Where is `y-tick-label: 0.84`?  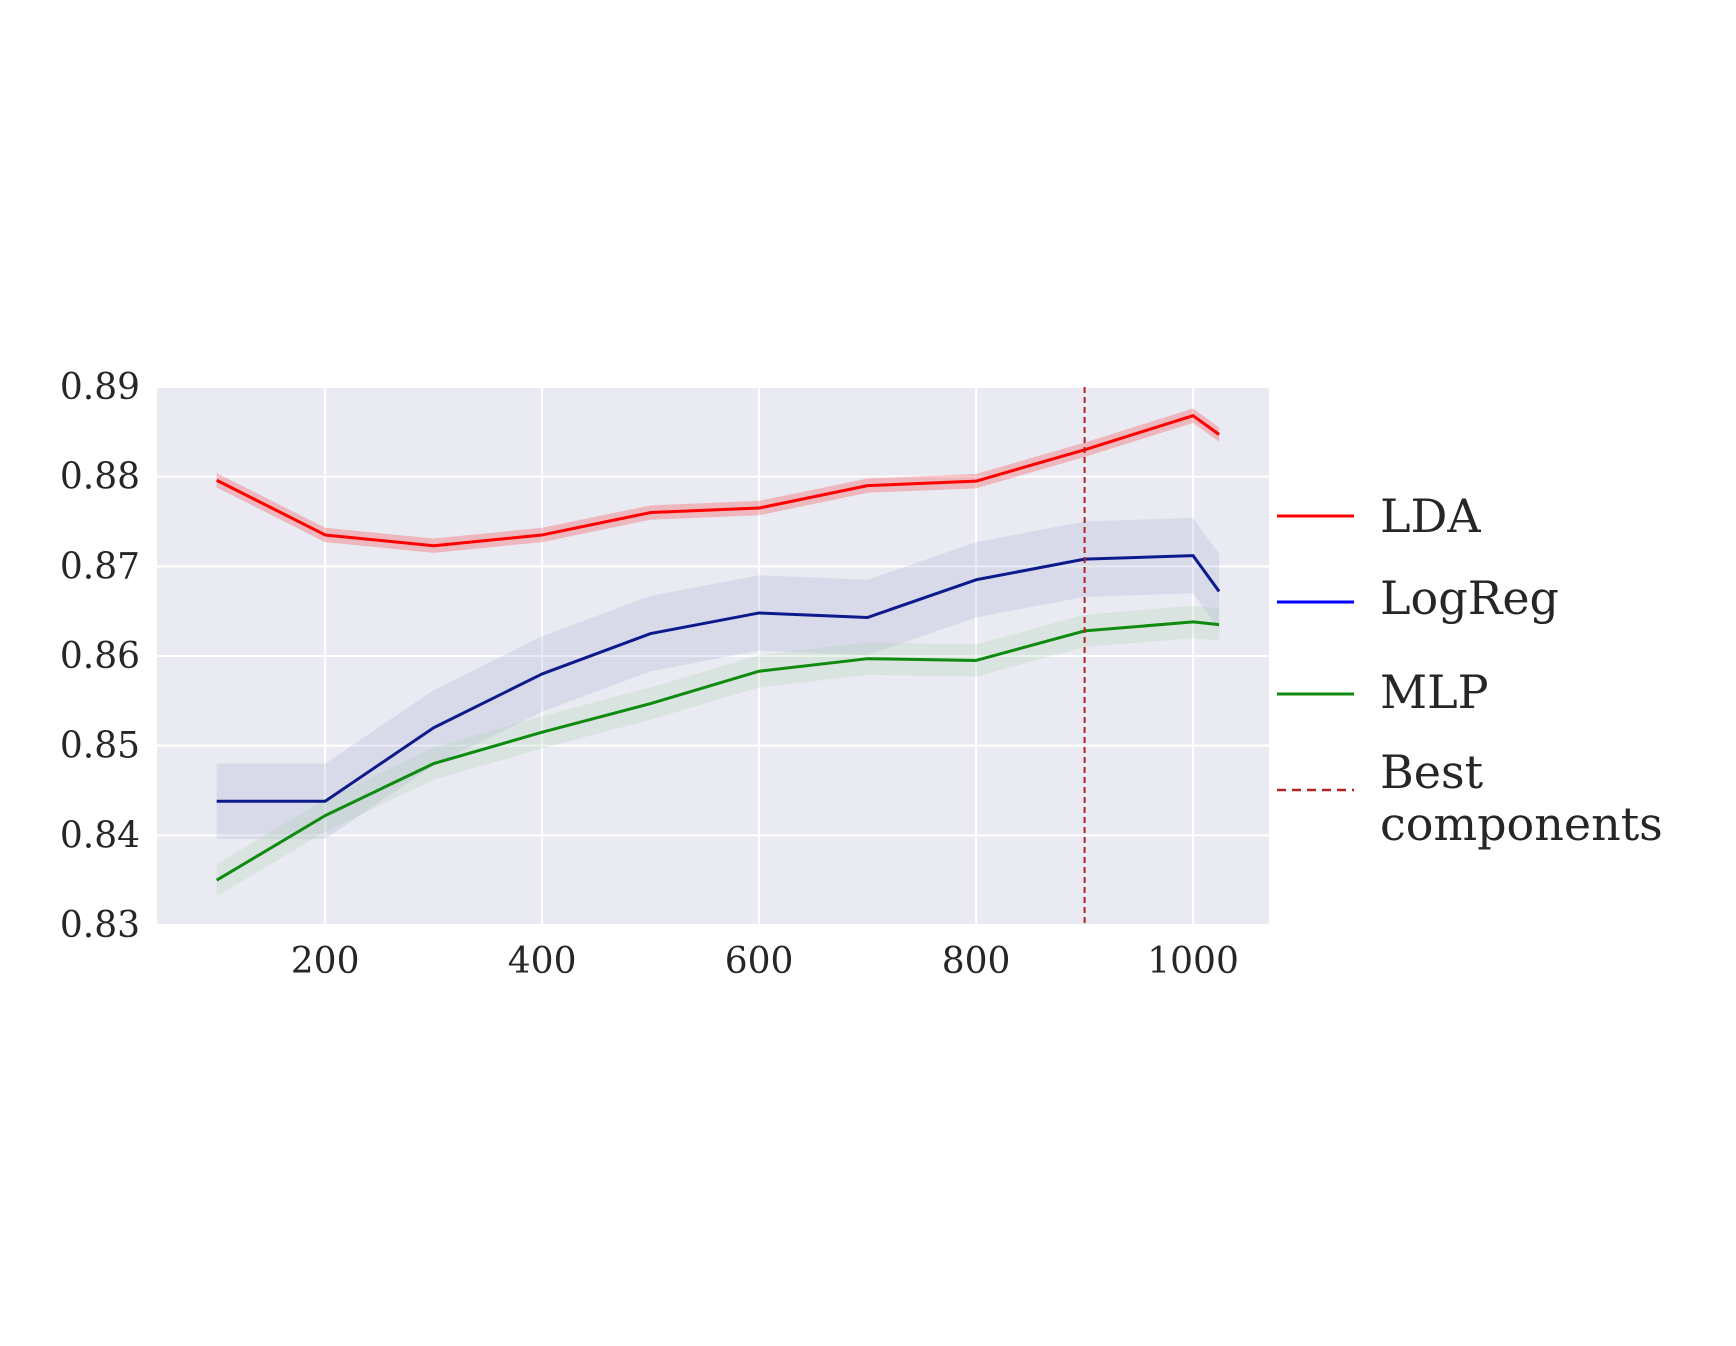
y-tick-label: 0.84 is located at coordinates (100, 835).